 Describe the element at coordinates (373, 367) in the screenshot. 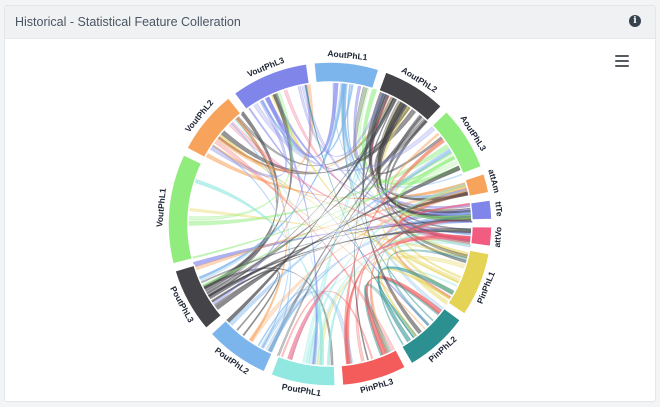

I see `arc-pinphl3` at that location.